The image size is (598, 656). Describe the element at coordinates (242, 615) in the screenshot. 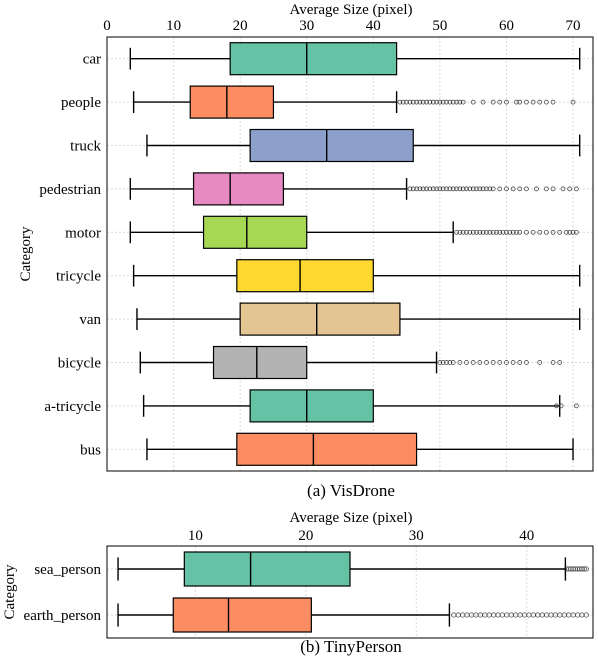

I see `box-earth_person` at that location.